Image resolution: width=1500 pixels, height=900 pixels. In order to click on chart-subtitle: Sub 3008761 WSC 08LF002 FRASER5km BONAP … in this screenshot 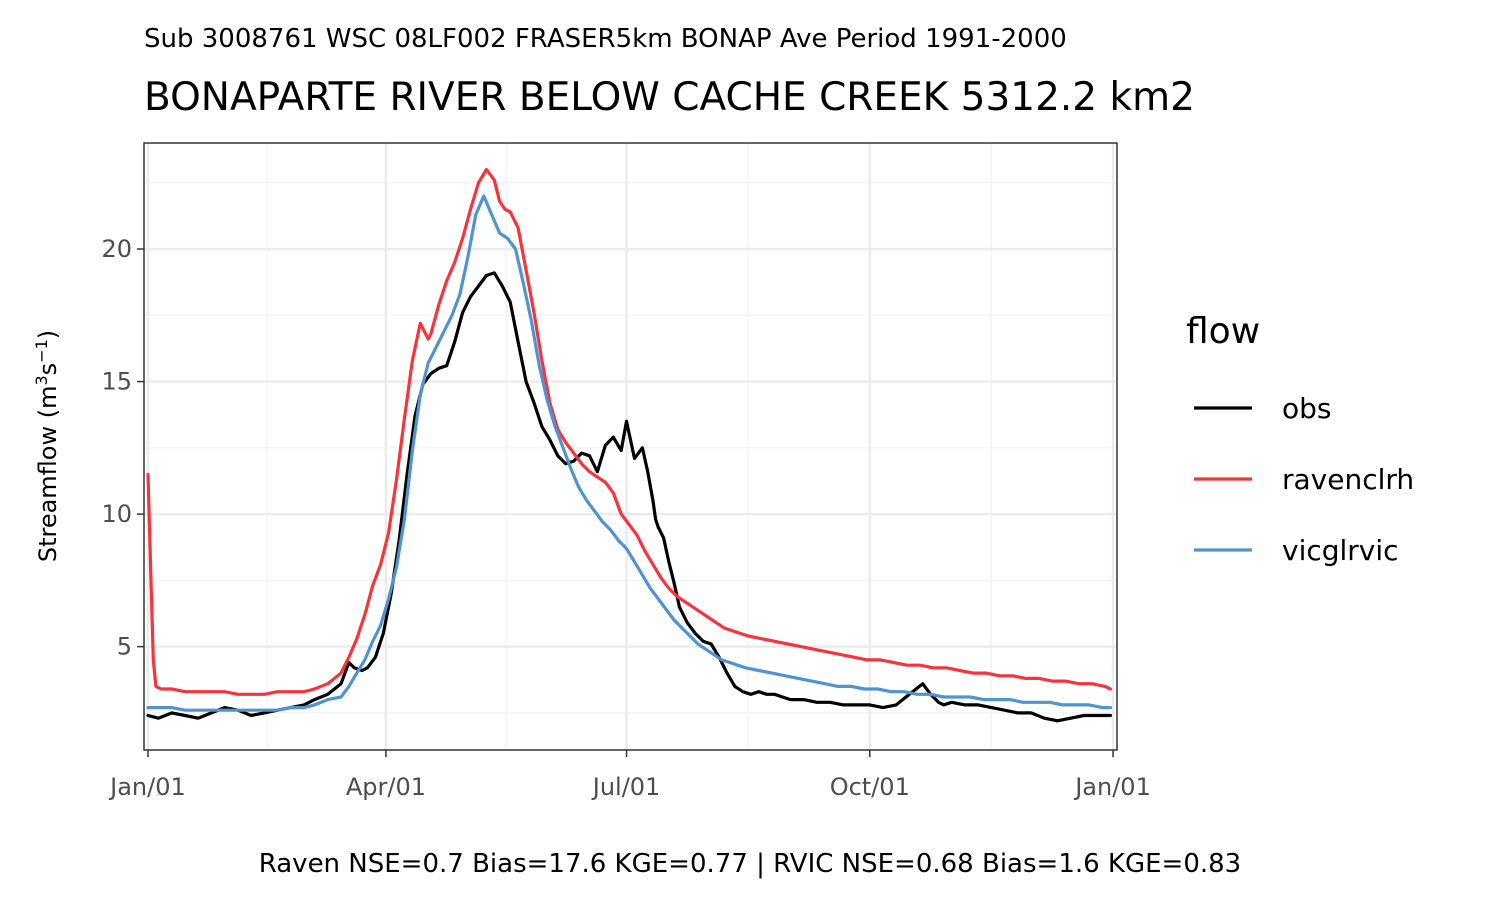, I will do `click(605, 39)`.